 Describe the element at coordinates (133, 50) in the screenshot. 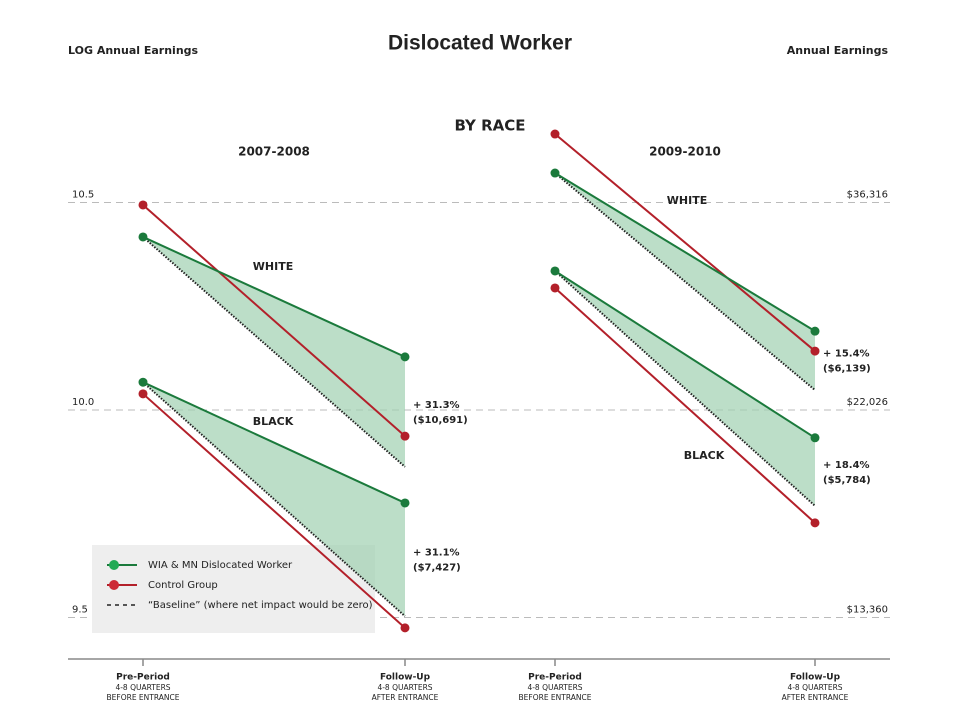

I see `y-axis-label: LOG Annual Earnings` at that location.